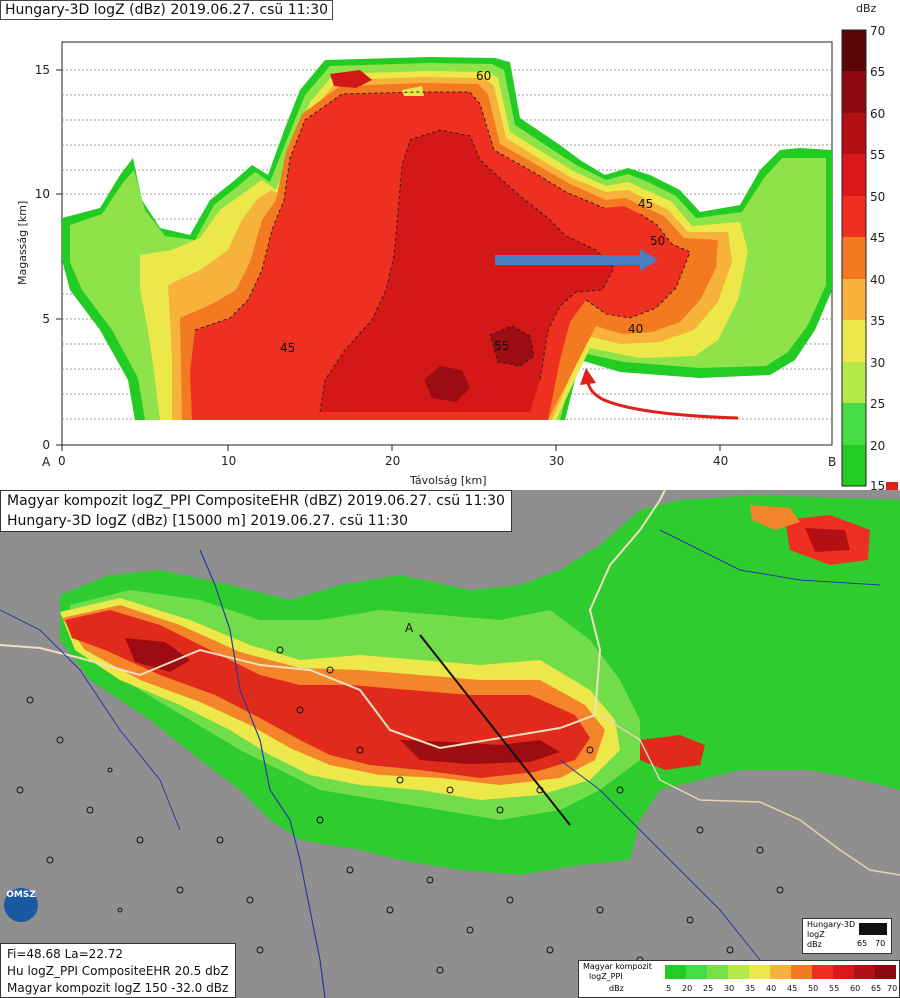 This screenshot has height=998, width=900. I want to click on legend-composite-tick: 15, so click(668, 988).